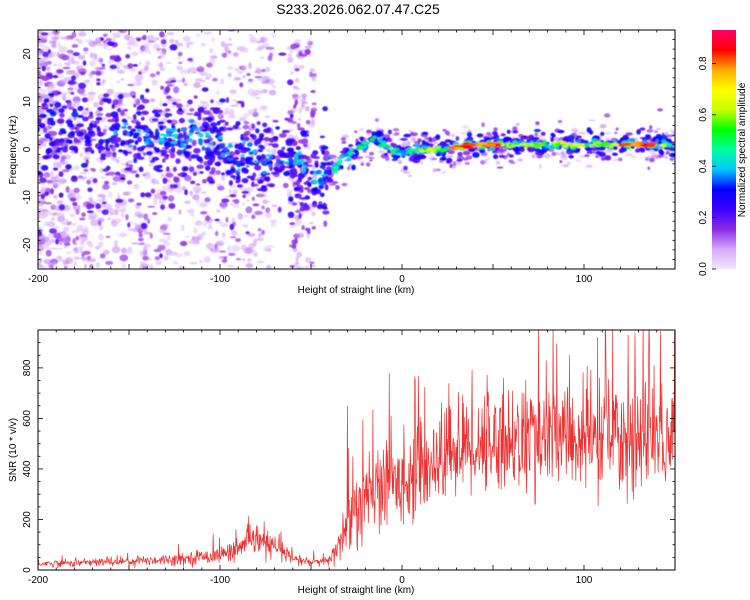 This screenshot has width=750, height=600. Describe the element at coordinates (358, 9) in the screenshot. I see `chart-title: S233.2026.062.07.47.C25` at that location.